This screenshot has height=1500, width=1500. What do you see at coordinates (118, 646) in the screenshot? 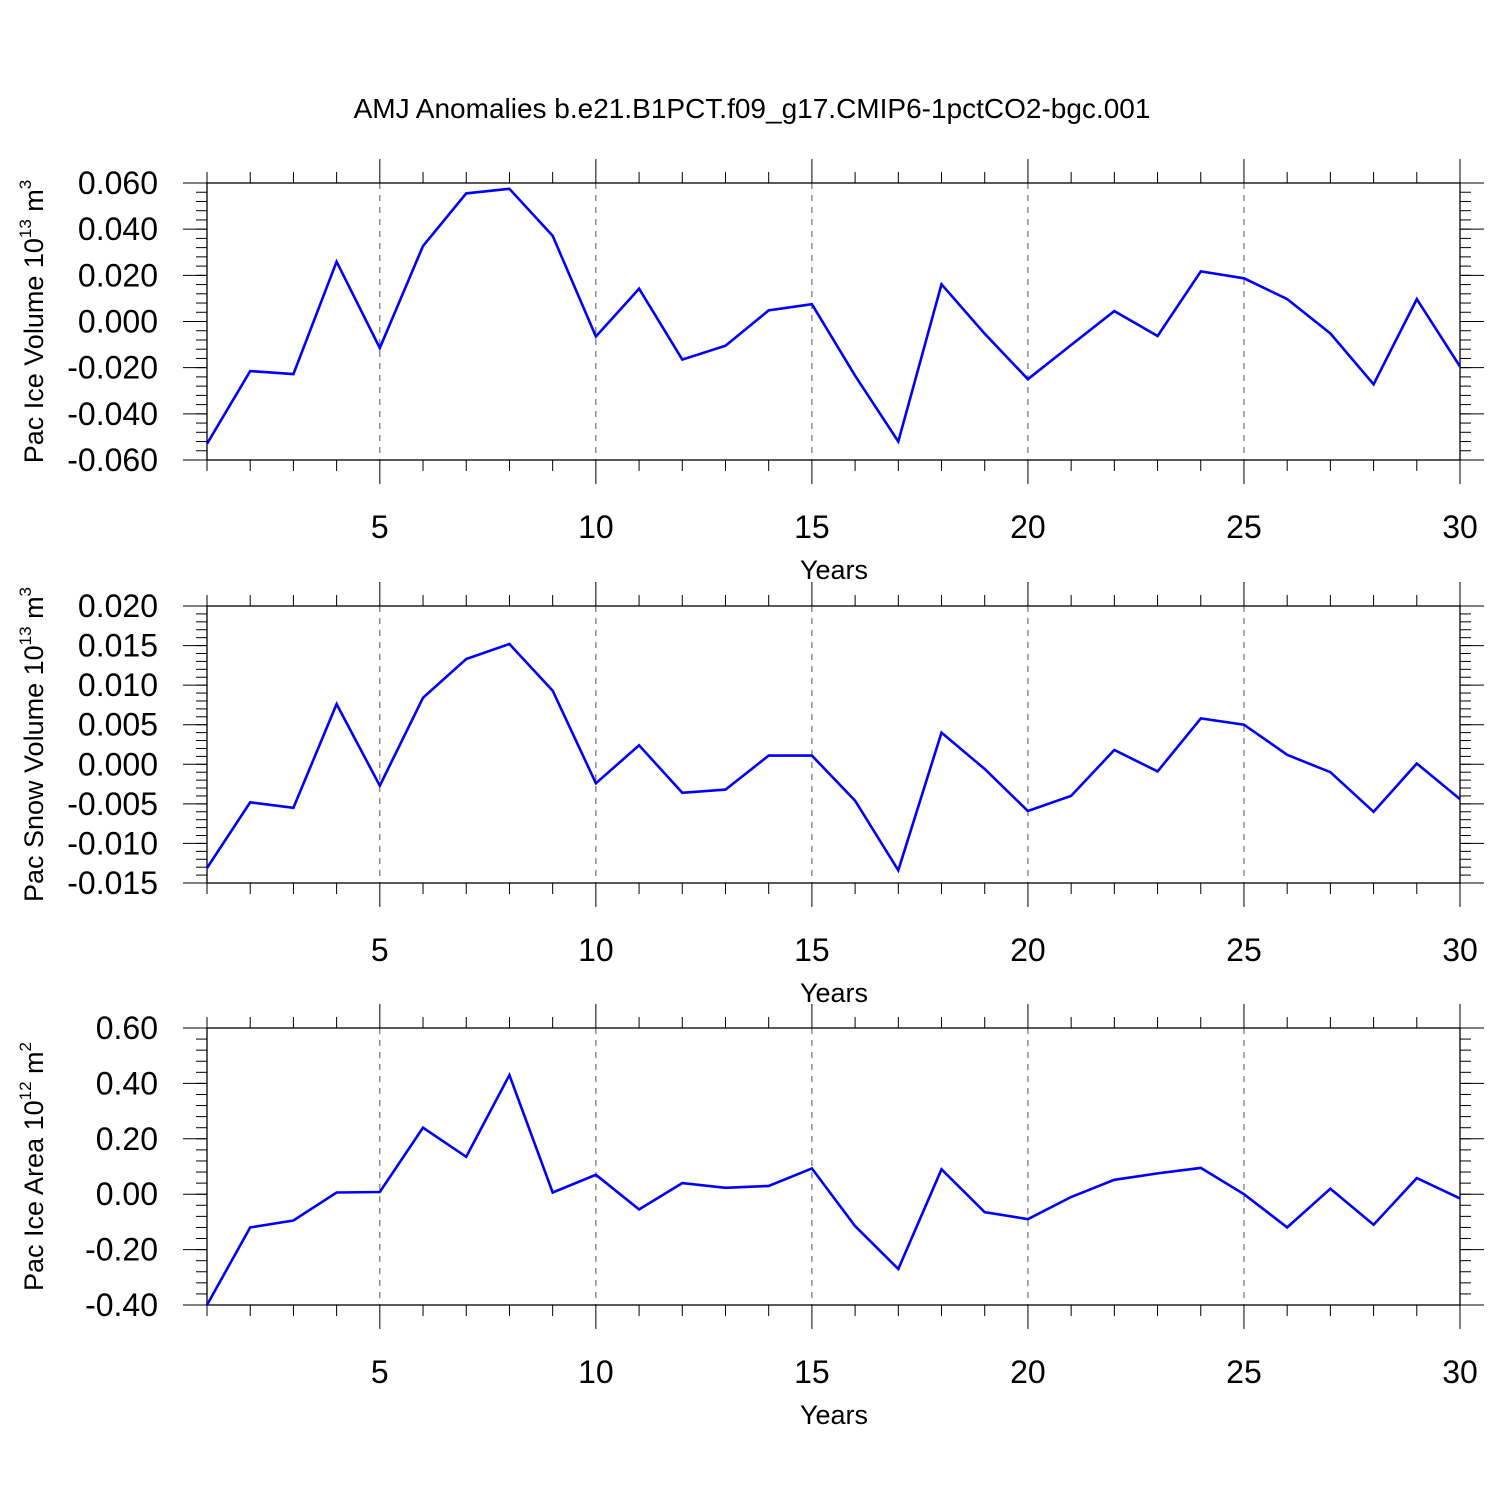
I see `y-tick-label: 0.015` at bounding box center [118, 646].